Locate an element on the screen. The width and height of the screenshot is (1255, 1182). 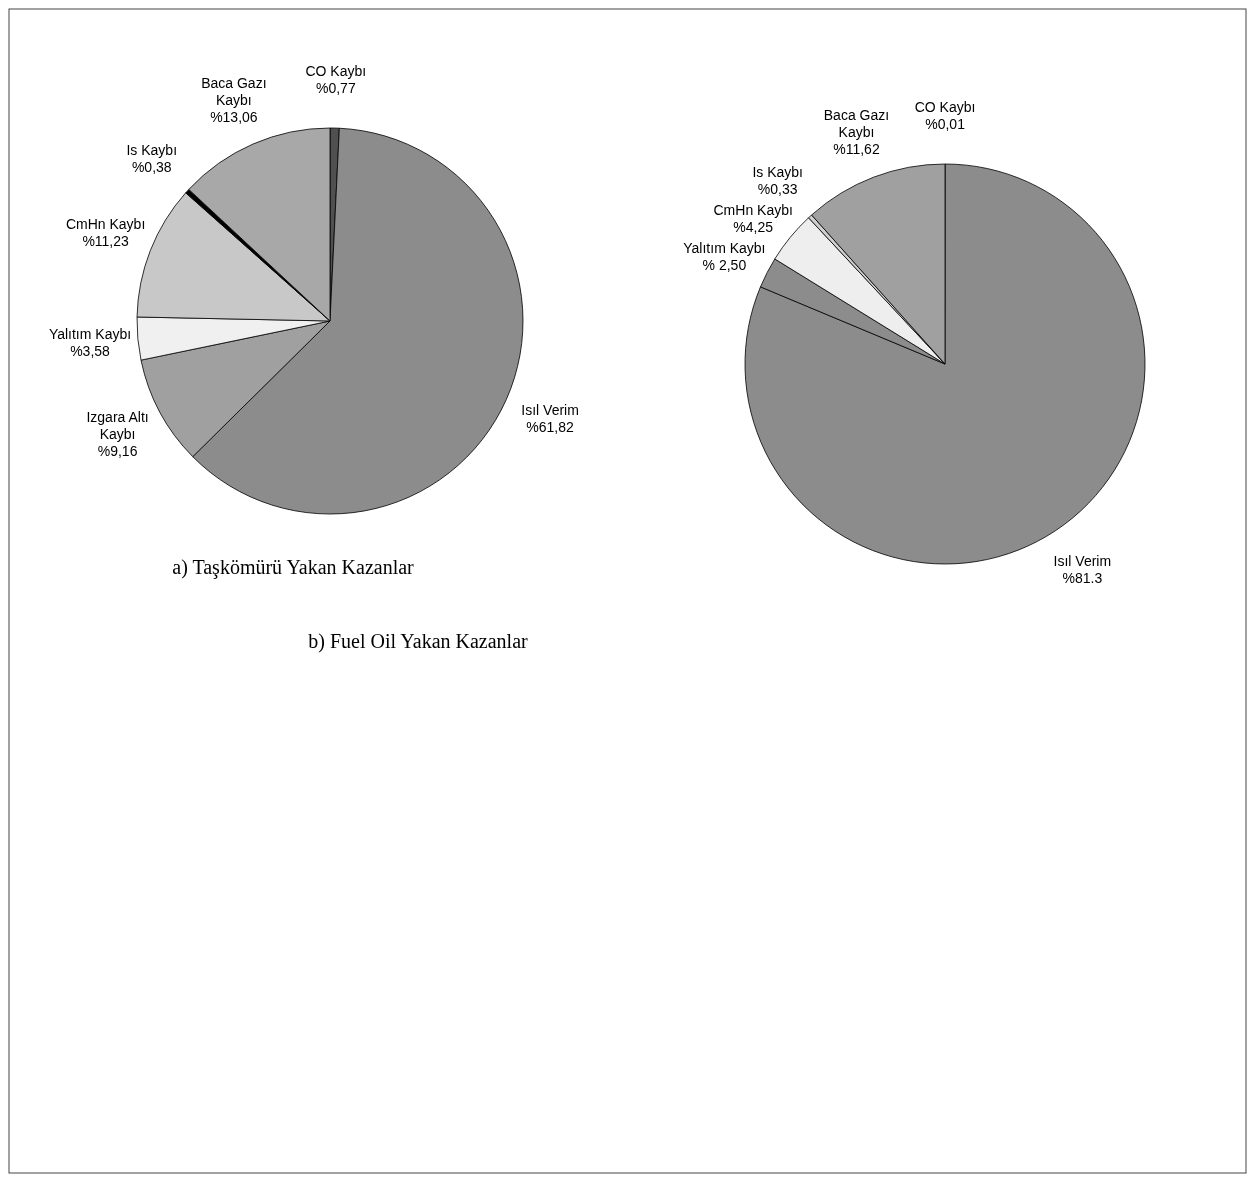
data-label: %0,01 is located at coordinates (945, 124).